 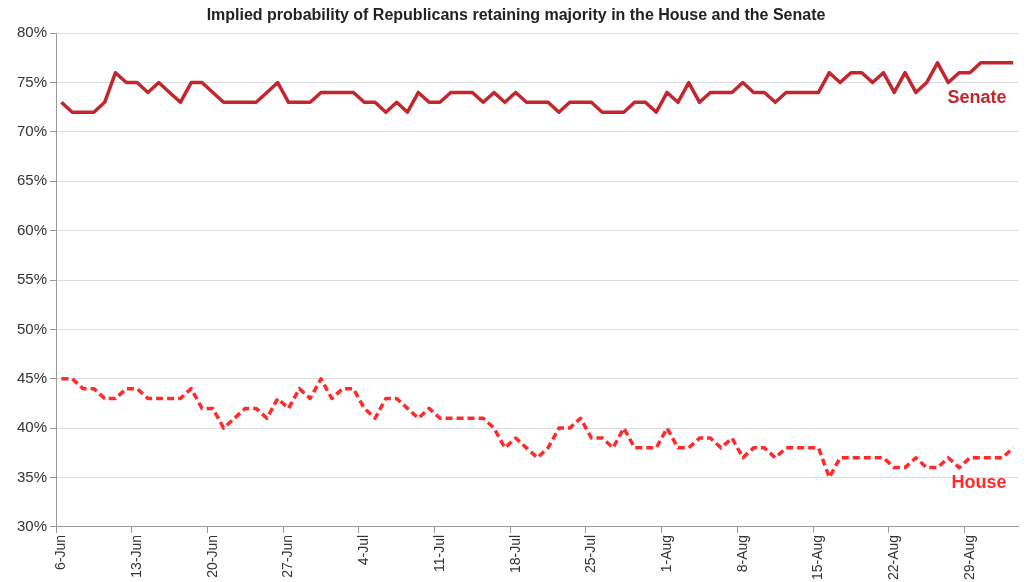 I want to click on x-tick-label: 1-Aug, so click(x=665, y=553).